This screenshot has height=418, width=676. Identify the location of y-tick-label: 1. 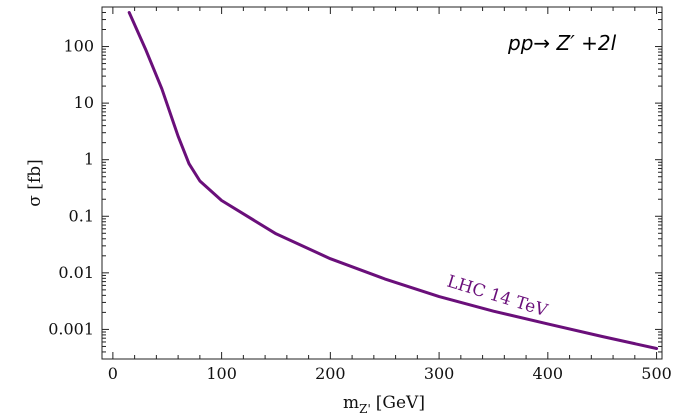
(89, 159).